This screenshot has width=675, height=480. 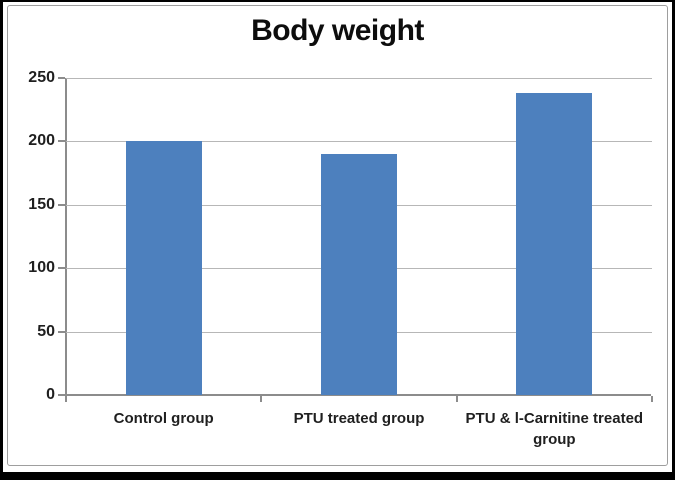 What do you see at coordinates (163, 418) in the screenshot?
I see `category-label: Control group` at bounding box center [163, 418].